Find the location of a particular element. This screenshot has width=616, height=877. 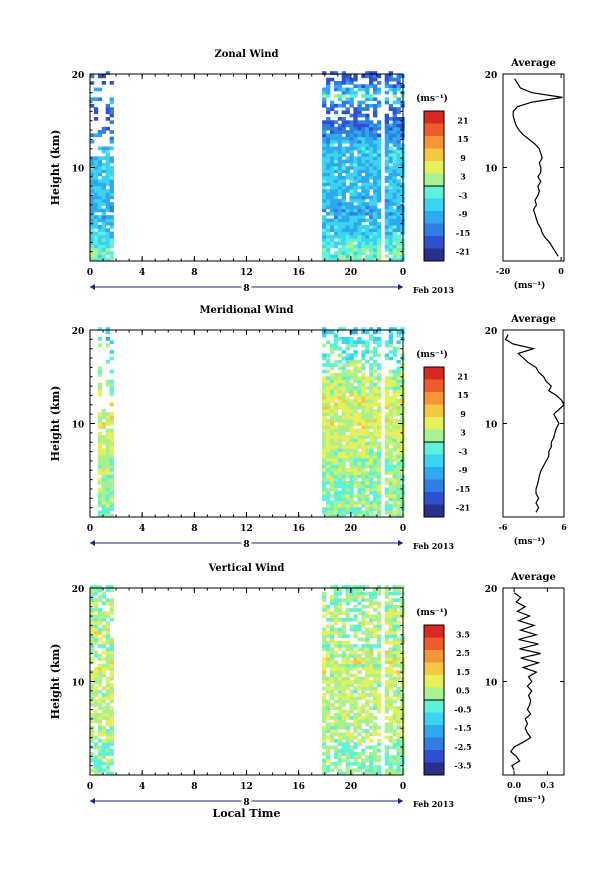

colorbar-swatch is located at coordinates (434, 473).